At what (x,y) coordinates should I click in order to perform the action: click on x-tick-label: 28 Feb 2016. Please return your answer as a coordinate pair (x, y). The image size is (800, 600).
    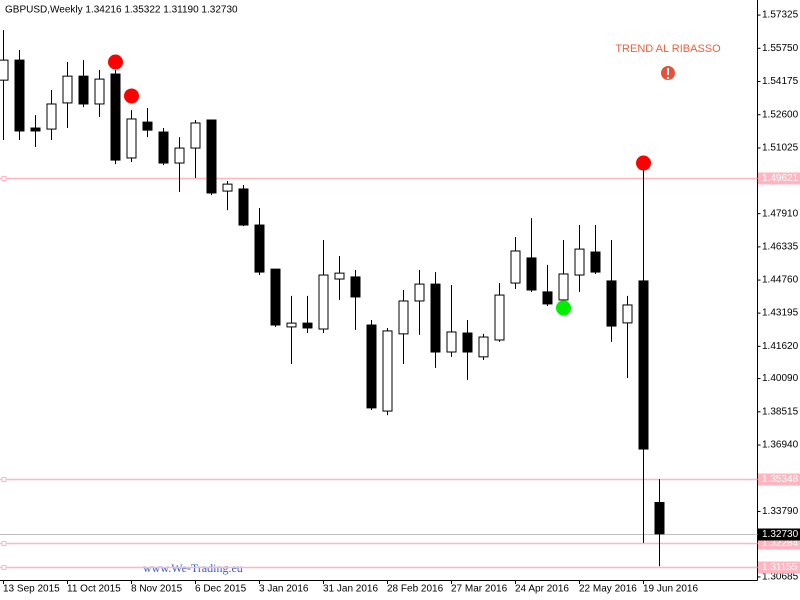
    Looking at the image, I should click on (415, 589).